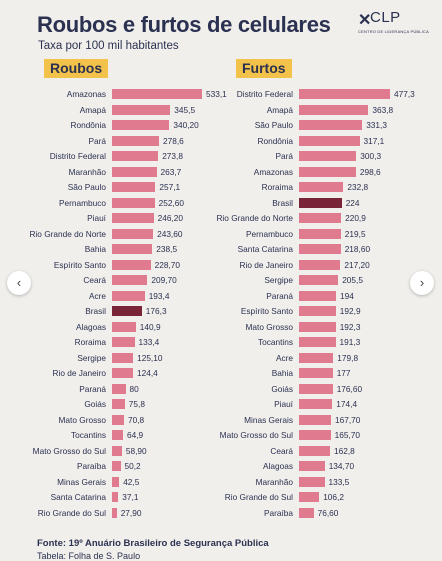  What do you see at coordinates (357, 264) in the screenshot?
I see `value-label: 217,20` at bounding box center [357, 264].